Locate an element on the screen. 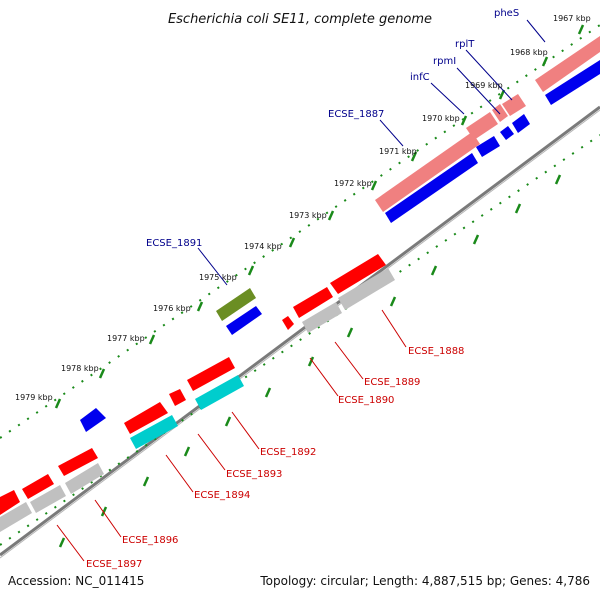  gene-label-phes: pheS is located at coordinates (506, 13).